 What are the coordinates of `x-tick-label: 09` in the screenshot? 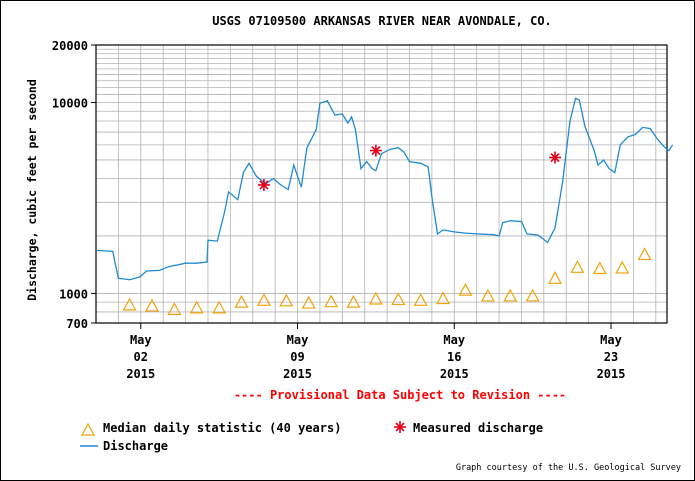 It's located at (297, 357).